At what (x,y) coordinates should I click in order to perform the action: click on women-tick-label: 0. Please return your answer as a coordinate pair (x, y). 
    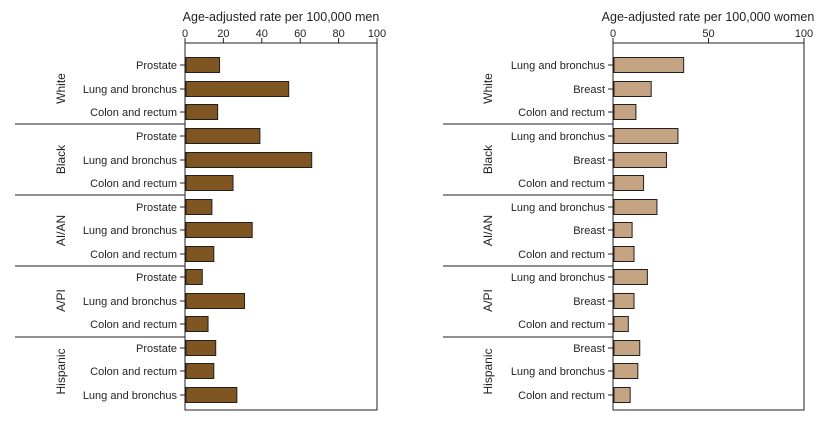
    Looking at the image, I should click on (613, 34).